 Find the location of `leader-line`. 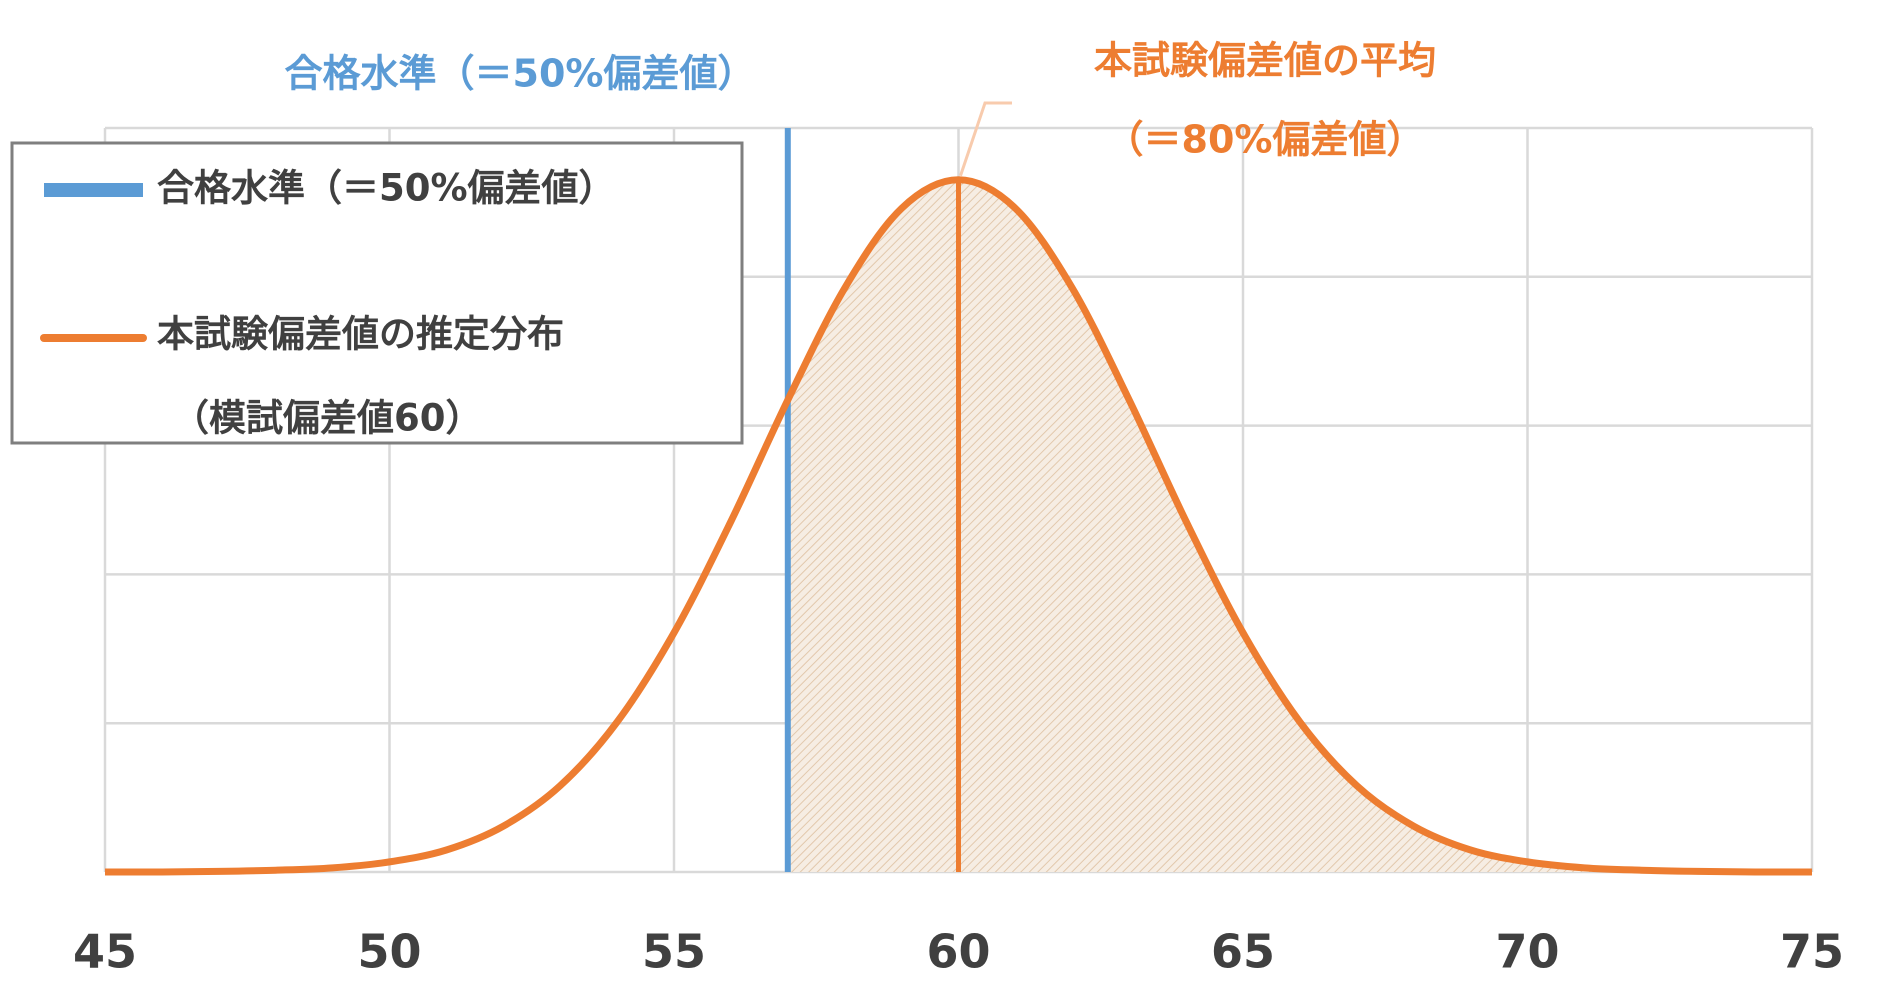

leader-line is located at coordinates (985, 139).